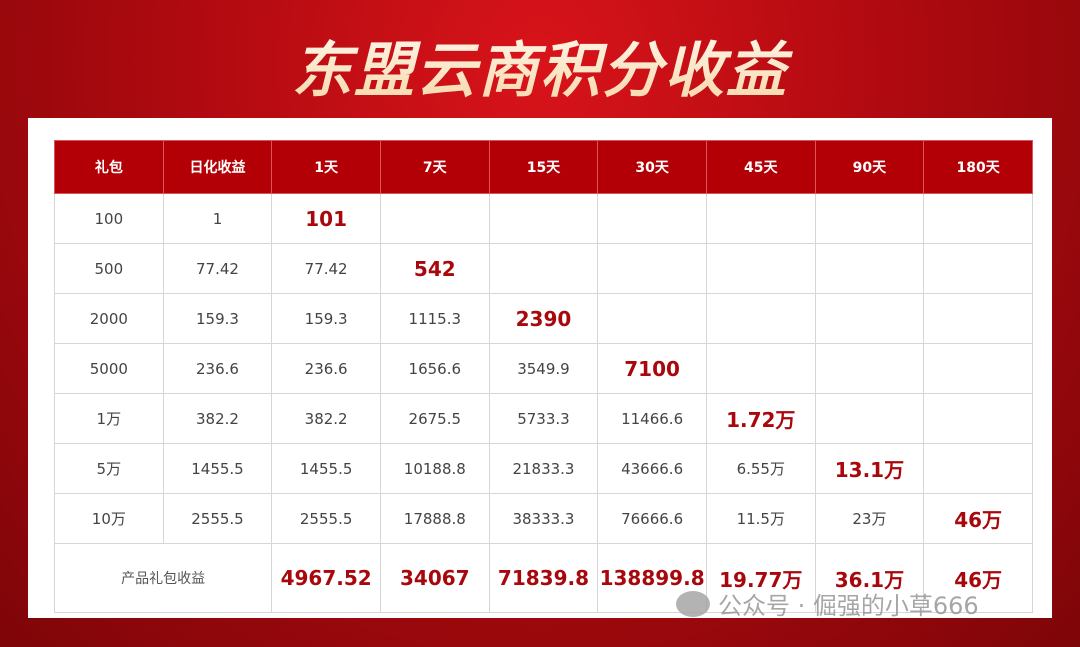 The width and height of the screenshot is (1080, 647). Describe the element at coordinates (978, 167) in the screenshot. I see `column-header: 180天` at that location.